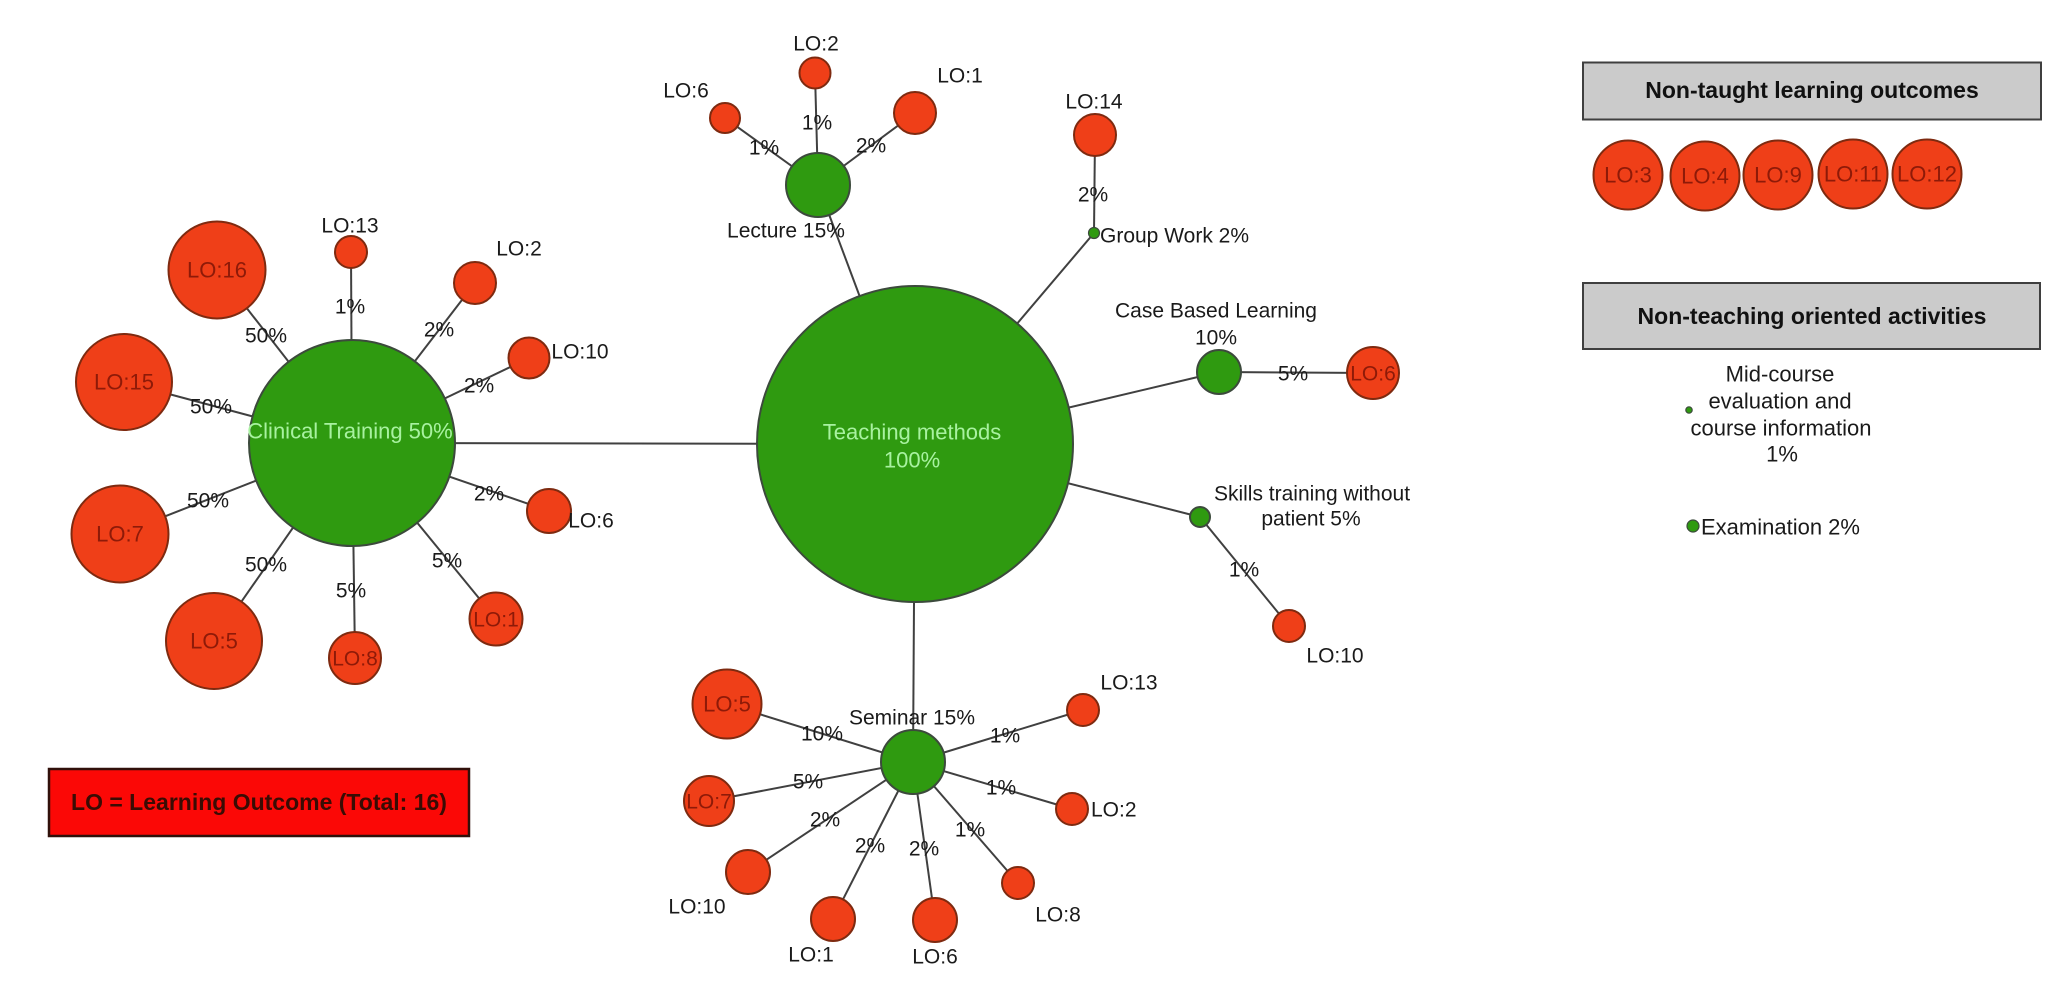 Image resolution: width=2059 pixels, height=1001 pixels. I want to click on svg-text: LO:14, so click(1094, 101).